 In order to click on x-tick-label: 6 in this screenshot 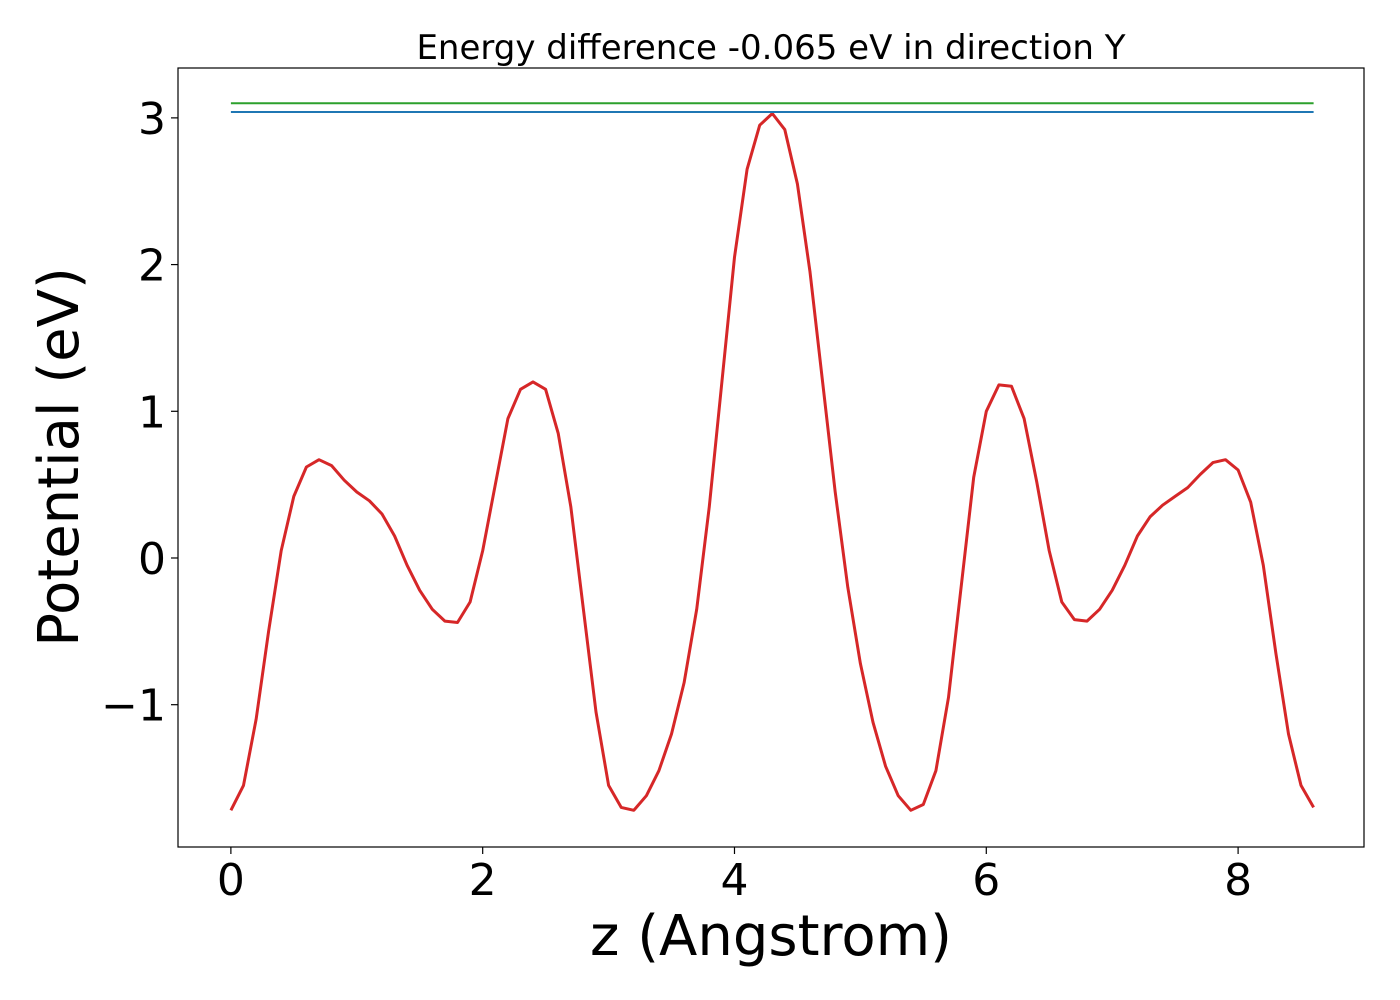, I will do `click(986, 880)`.